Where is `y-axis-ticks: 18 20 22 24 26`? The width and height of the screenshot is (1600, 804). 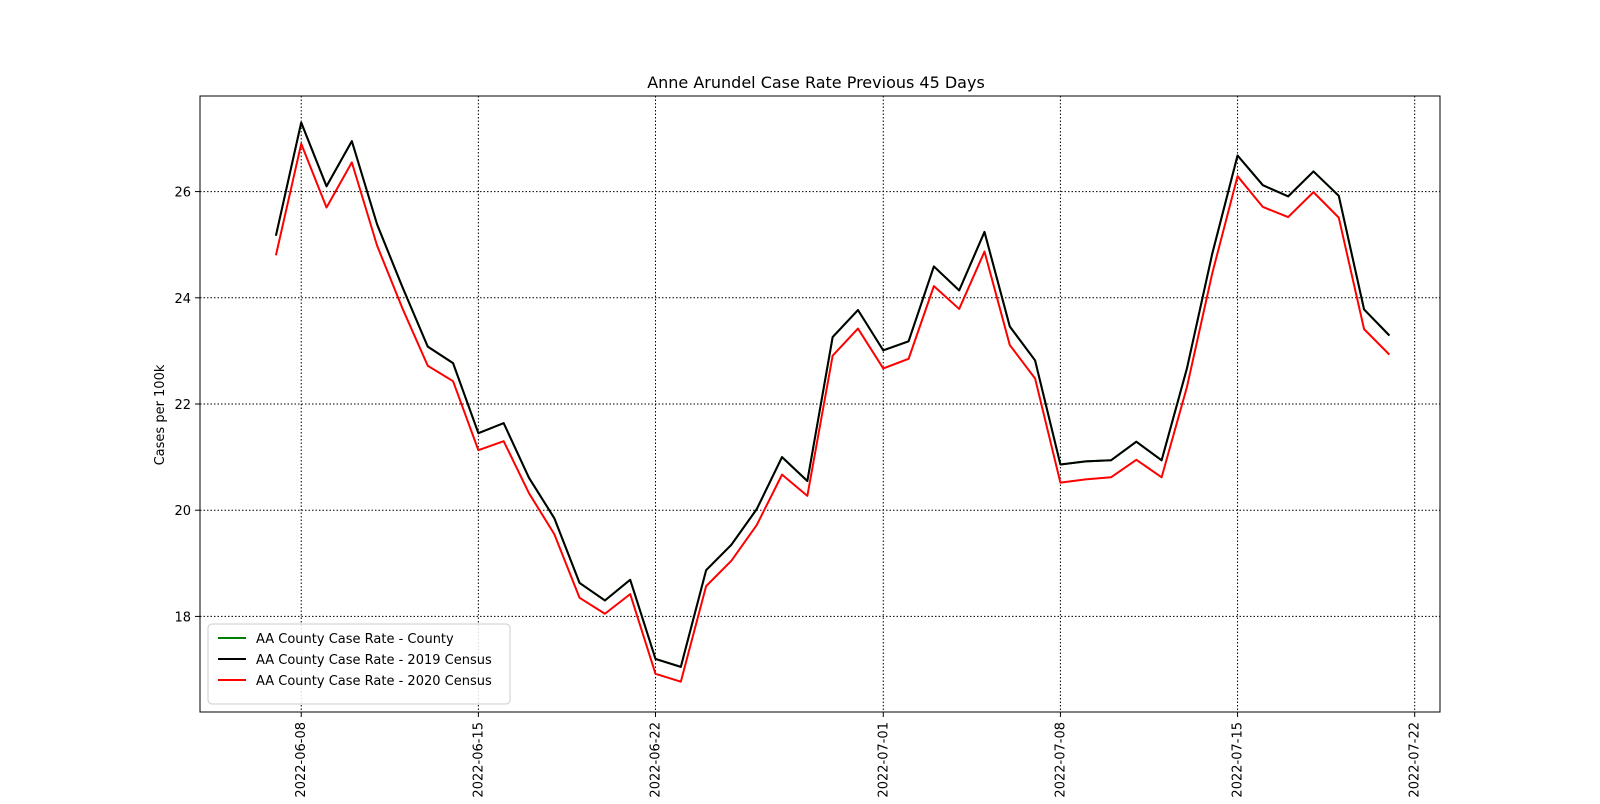 y-axis-ticks: 18 20 22 24 26 is located at coordinates (187, 405).